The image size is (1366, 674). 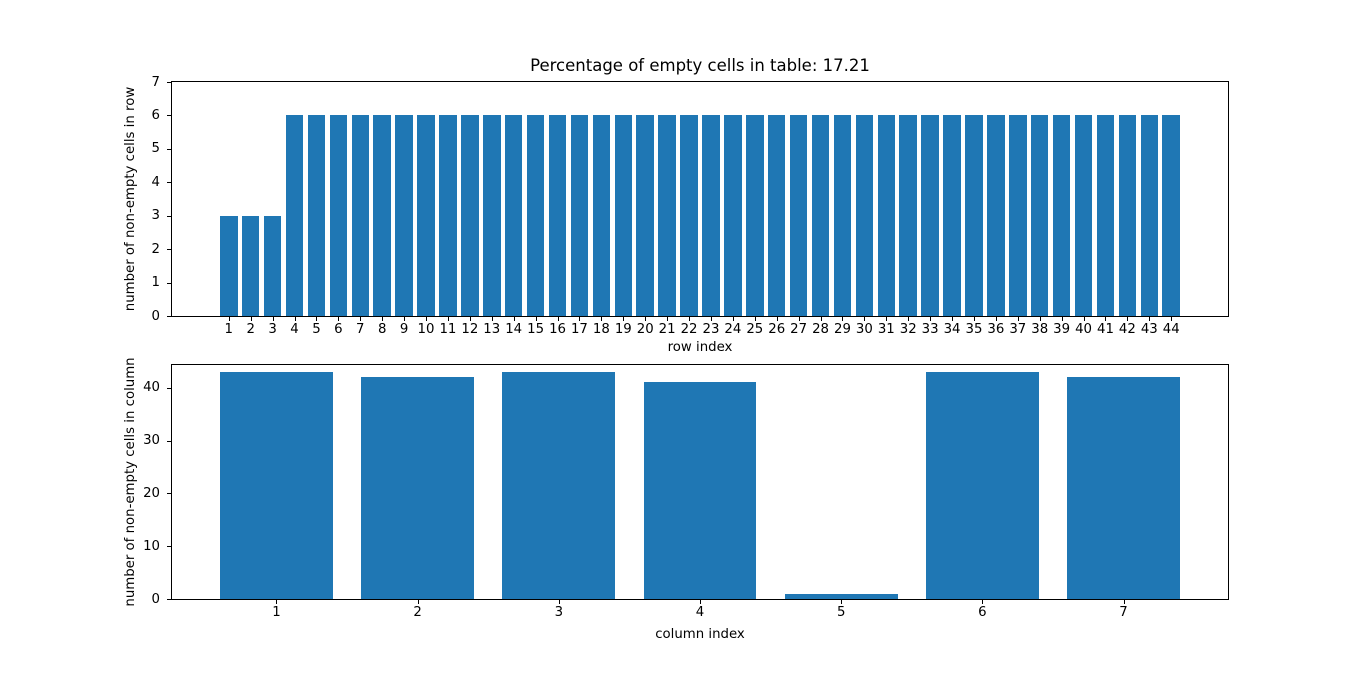 I want to click on x-tick-label: 2, so click(x=417, y=612).